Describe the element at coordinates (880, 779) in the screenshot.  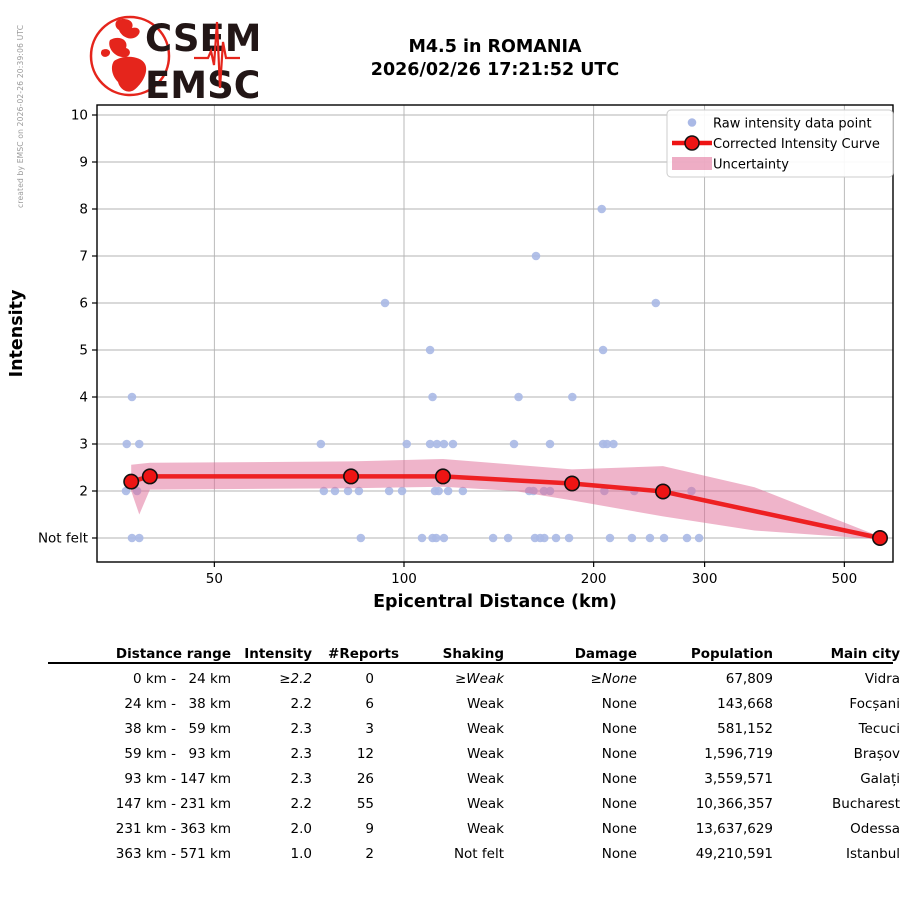
I see `table-cell-city: Galați` at that location.